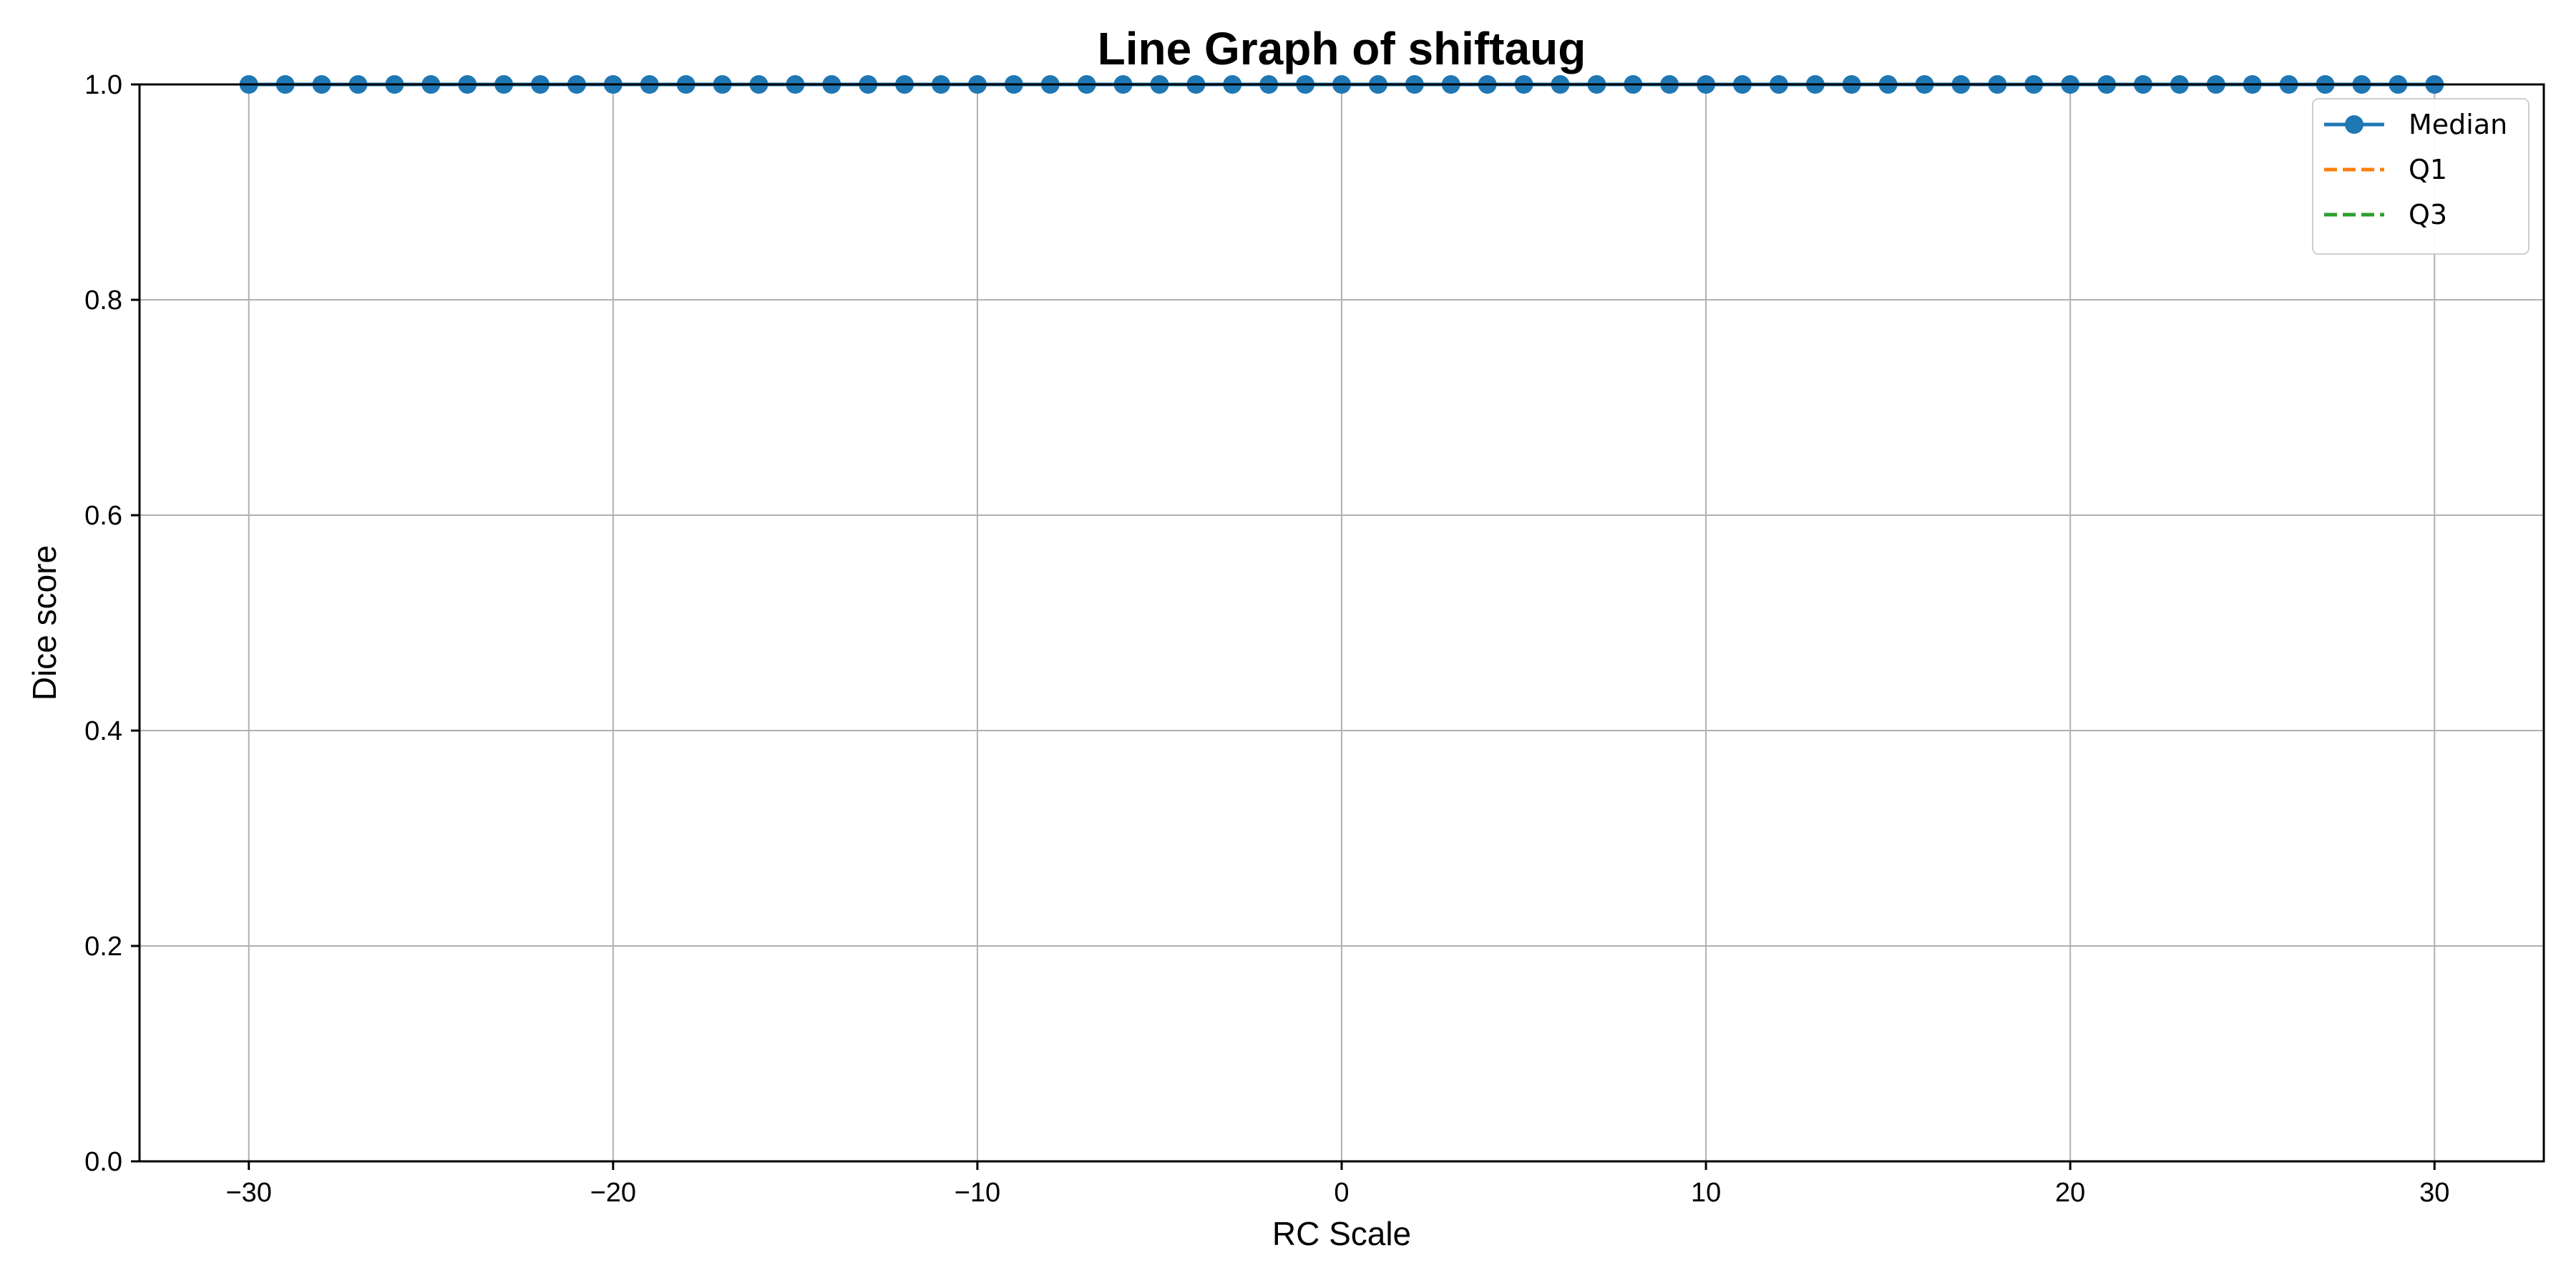 The height and width of the screenshot is (1288, 2576). I want to click on x-tick-label: 20, so click(2070, 1193).